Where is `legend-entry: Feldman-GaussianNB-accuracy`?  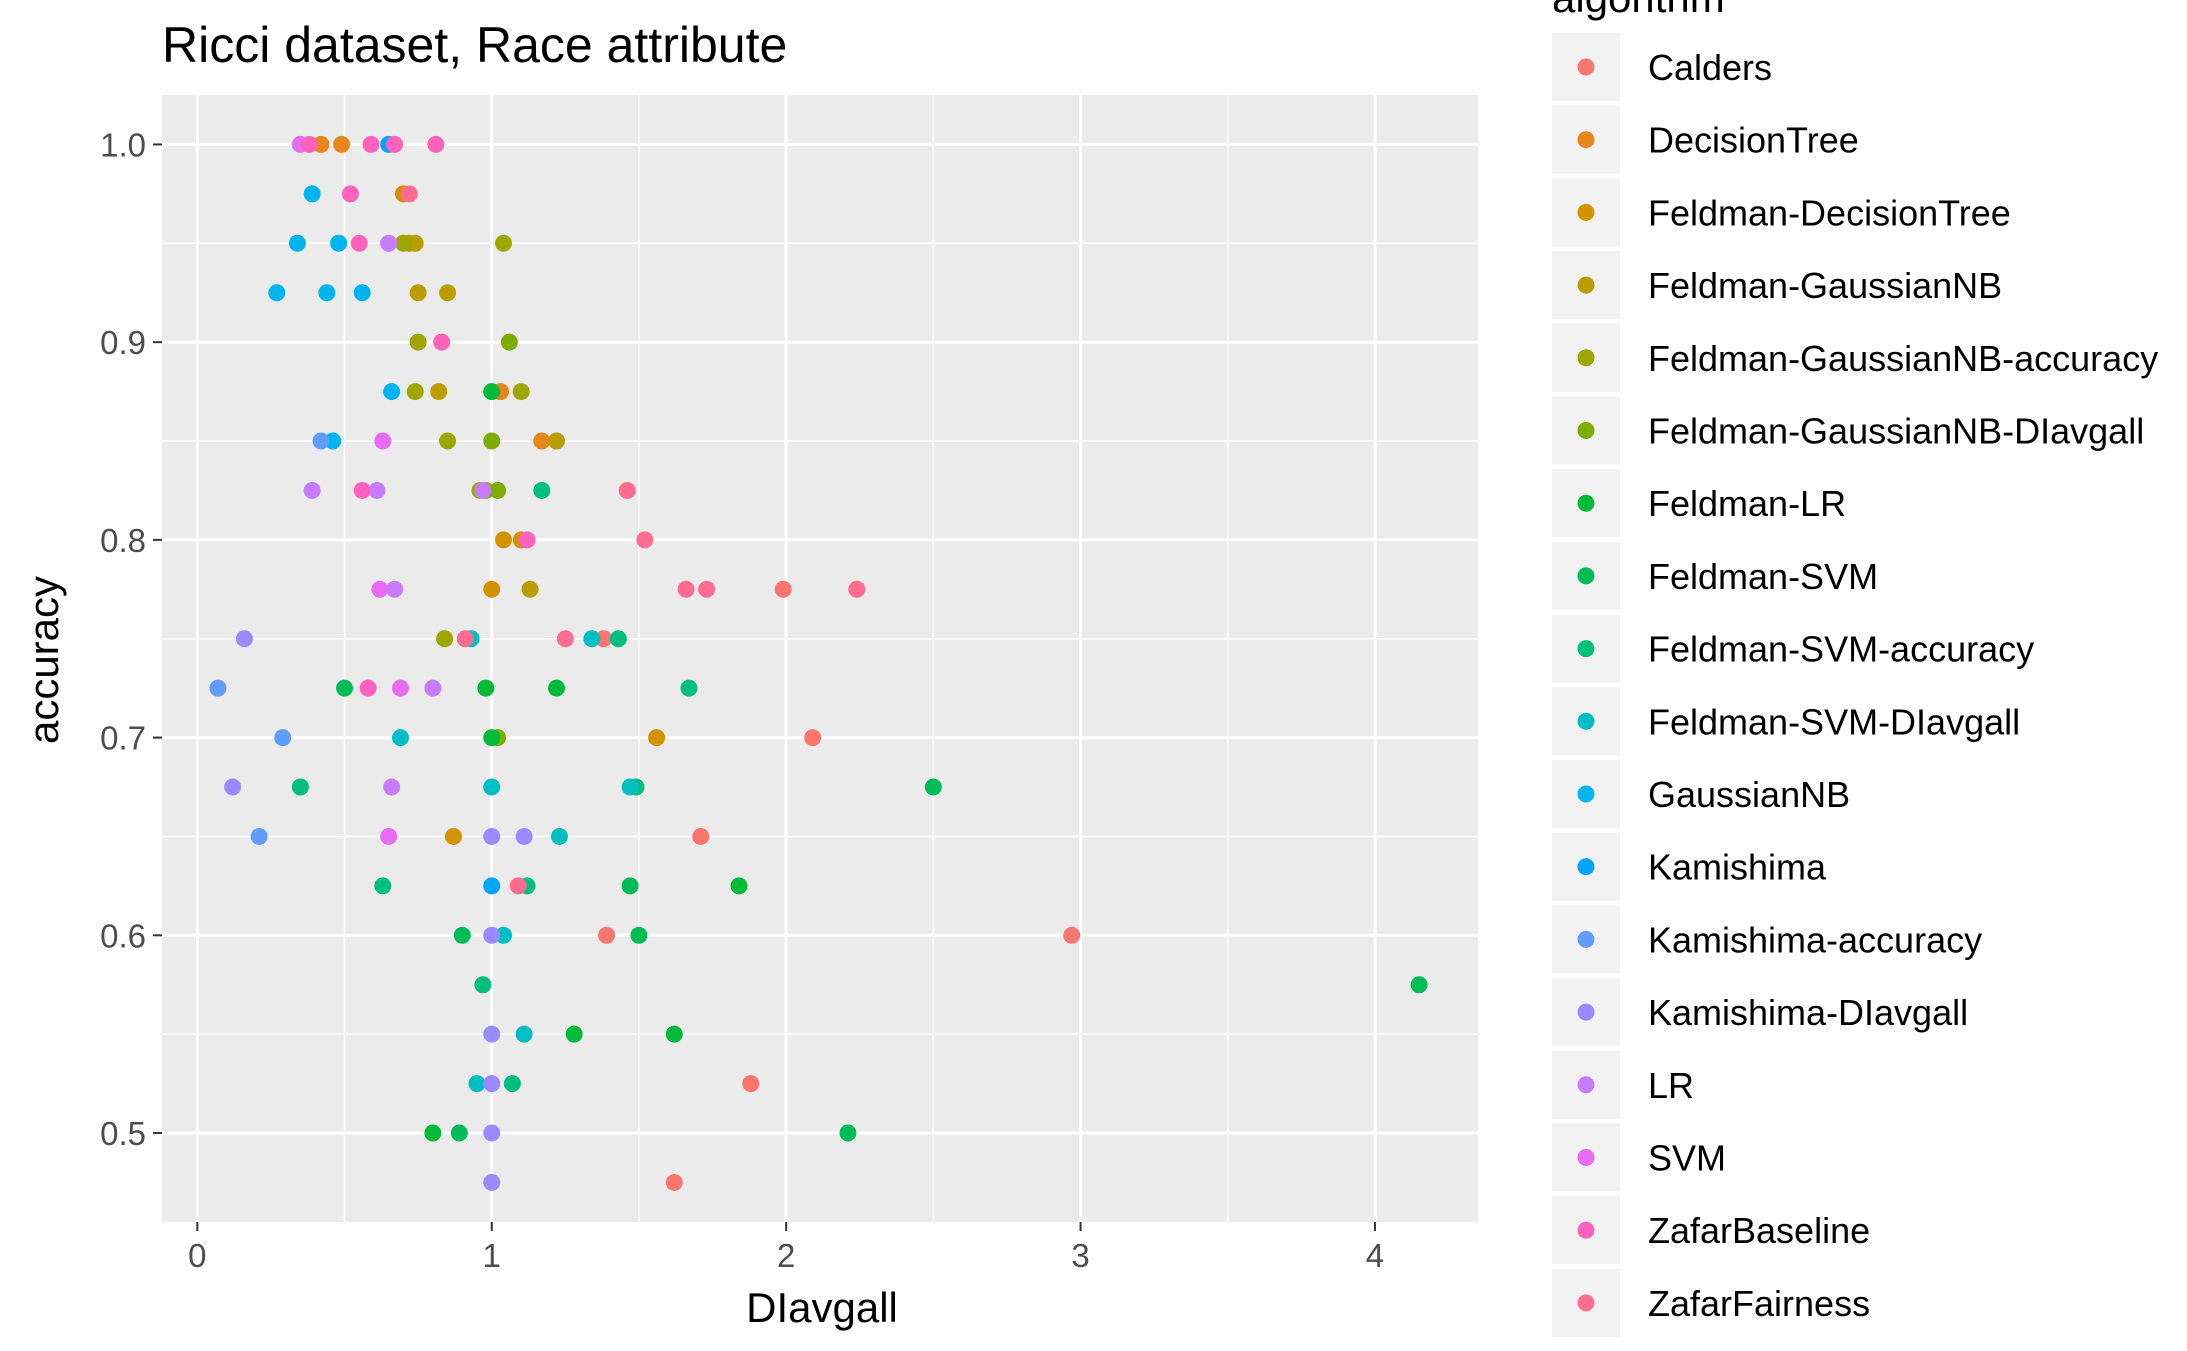
legend-entry: Feldman-GaussianNB-accuracy is located at coordinates (1903, 358).